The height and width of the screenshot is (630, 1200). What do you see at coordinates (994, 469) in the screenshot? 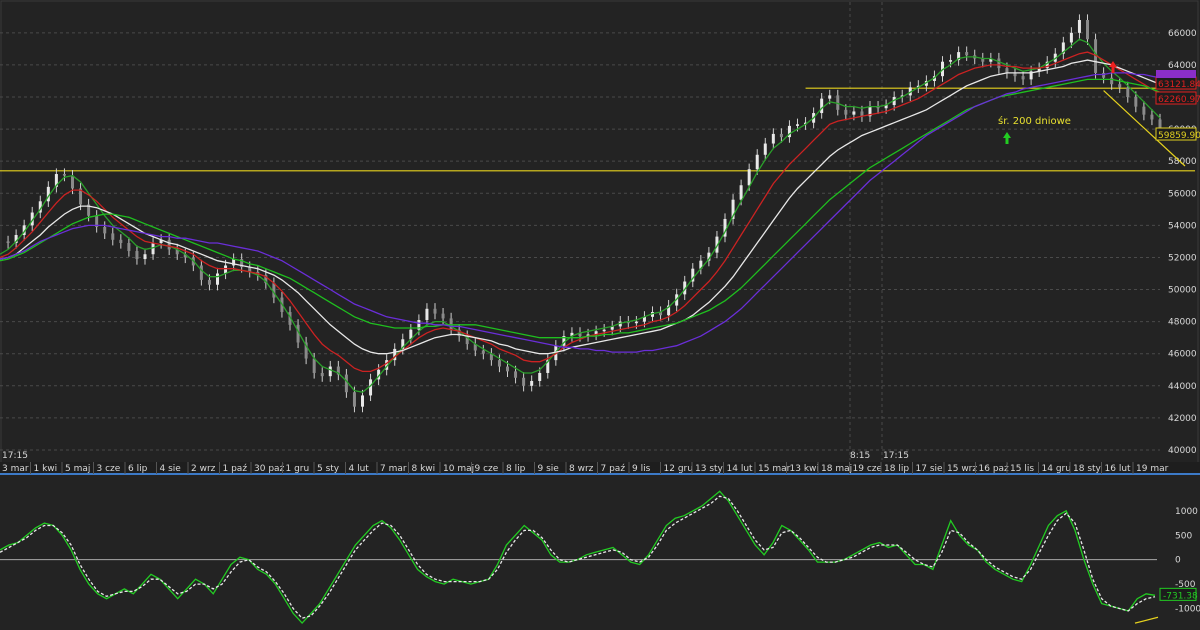
I see `date-tick-label: 16 paź` at bounding box center [994, 469].